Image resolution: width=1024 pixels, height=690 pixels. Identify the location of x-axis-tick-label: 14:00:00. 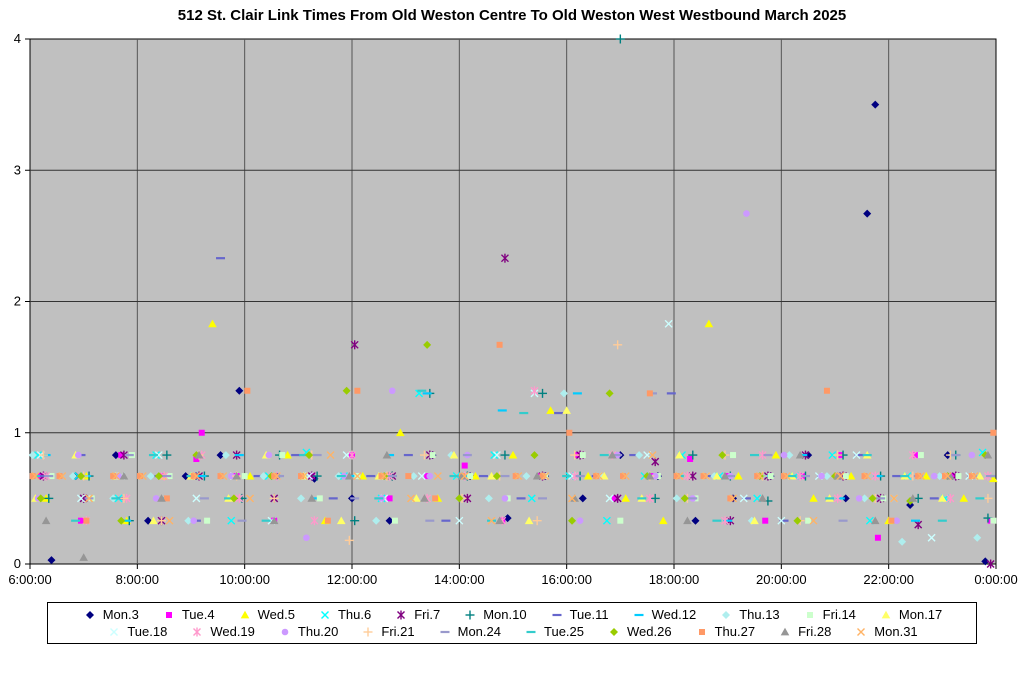
(459, 579).